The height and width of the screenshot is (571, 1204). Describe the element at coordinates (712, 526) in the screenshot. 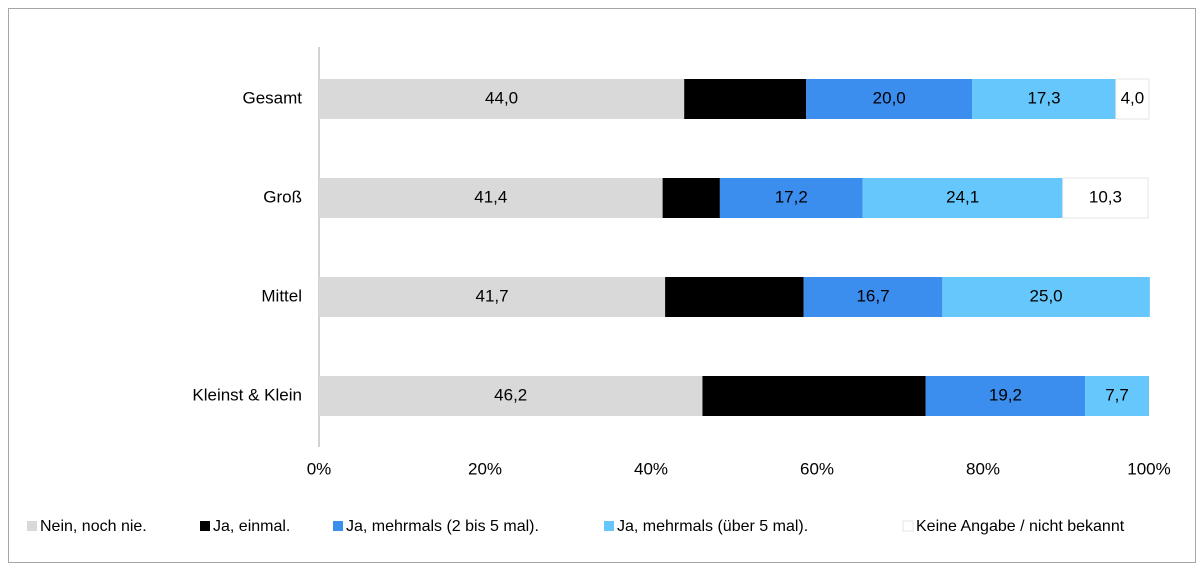

I see `legend-label: Ja, mehrmals (über 5 mal).` at that location.